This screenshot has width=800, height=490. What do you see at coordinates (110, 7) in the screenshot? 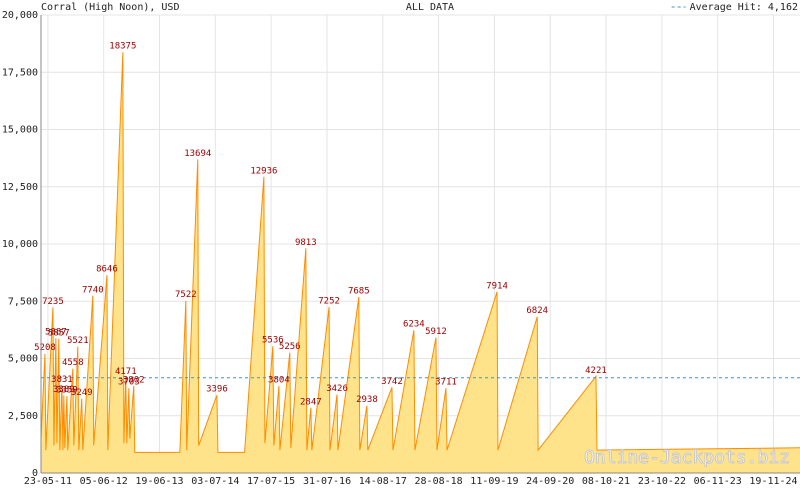
I see `chart-title: Corral (High Noon), USD` at bounding box center [110, 7].